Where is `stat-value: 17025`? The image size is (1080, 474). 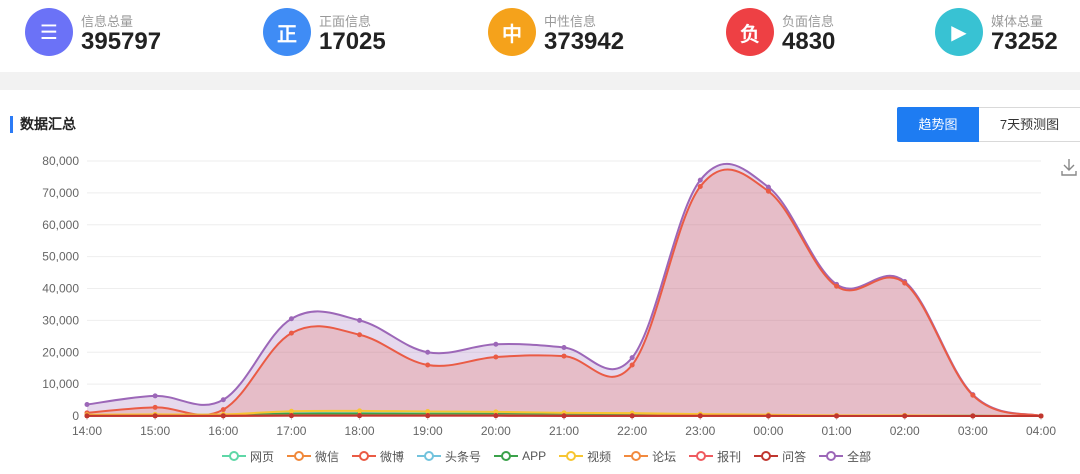
stat-value: 17025 is located at coordinates (352, 41).